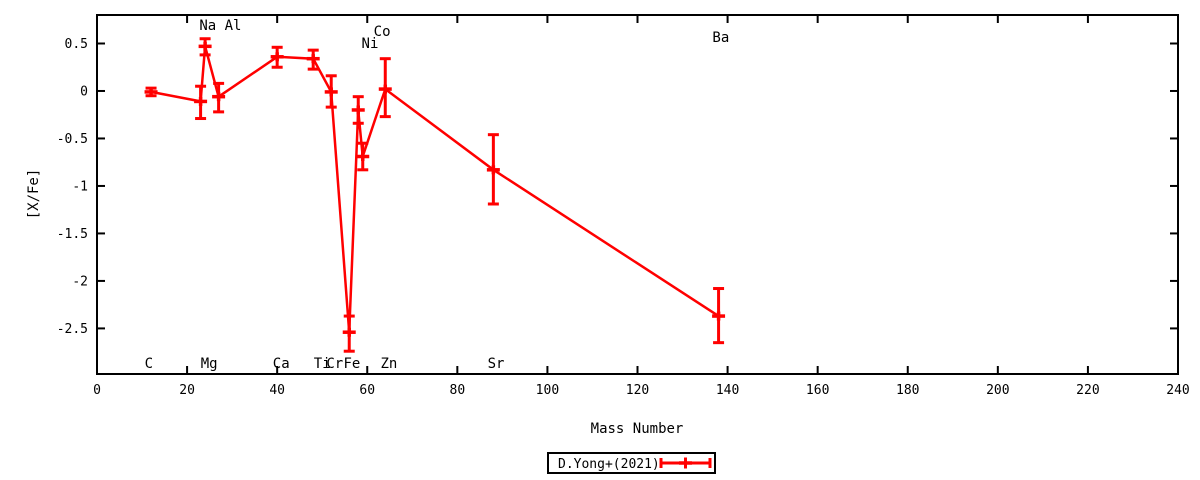 This screenshot has width=1200, height=480. I want to click on y-axis-title: [X/Fe], so click(34, 194).